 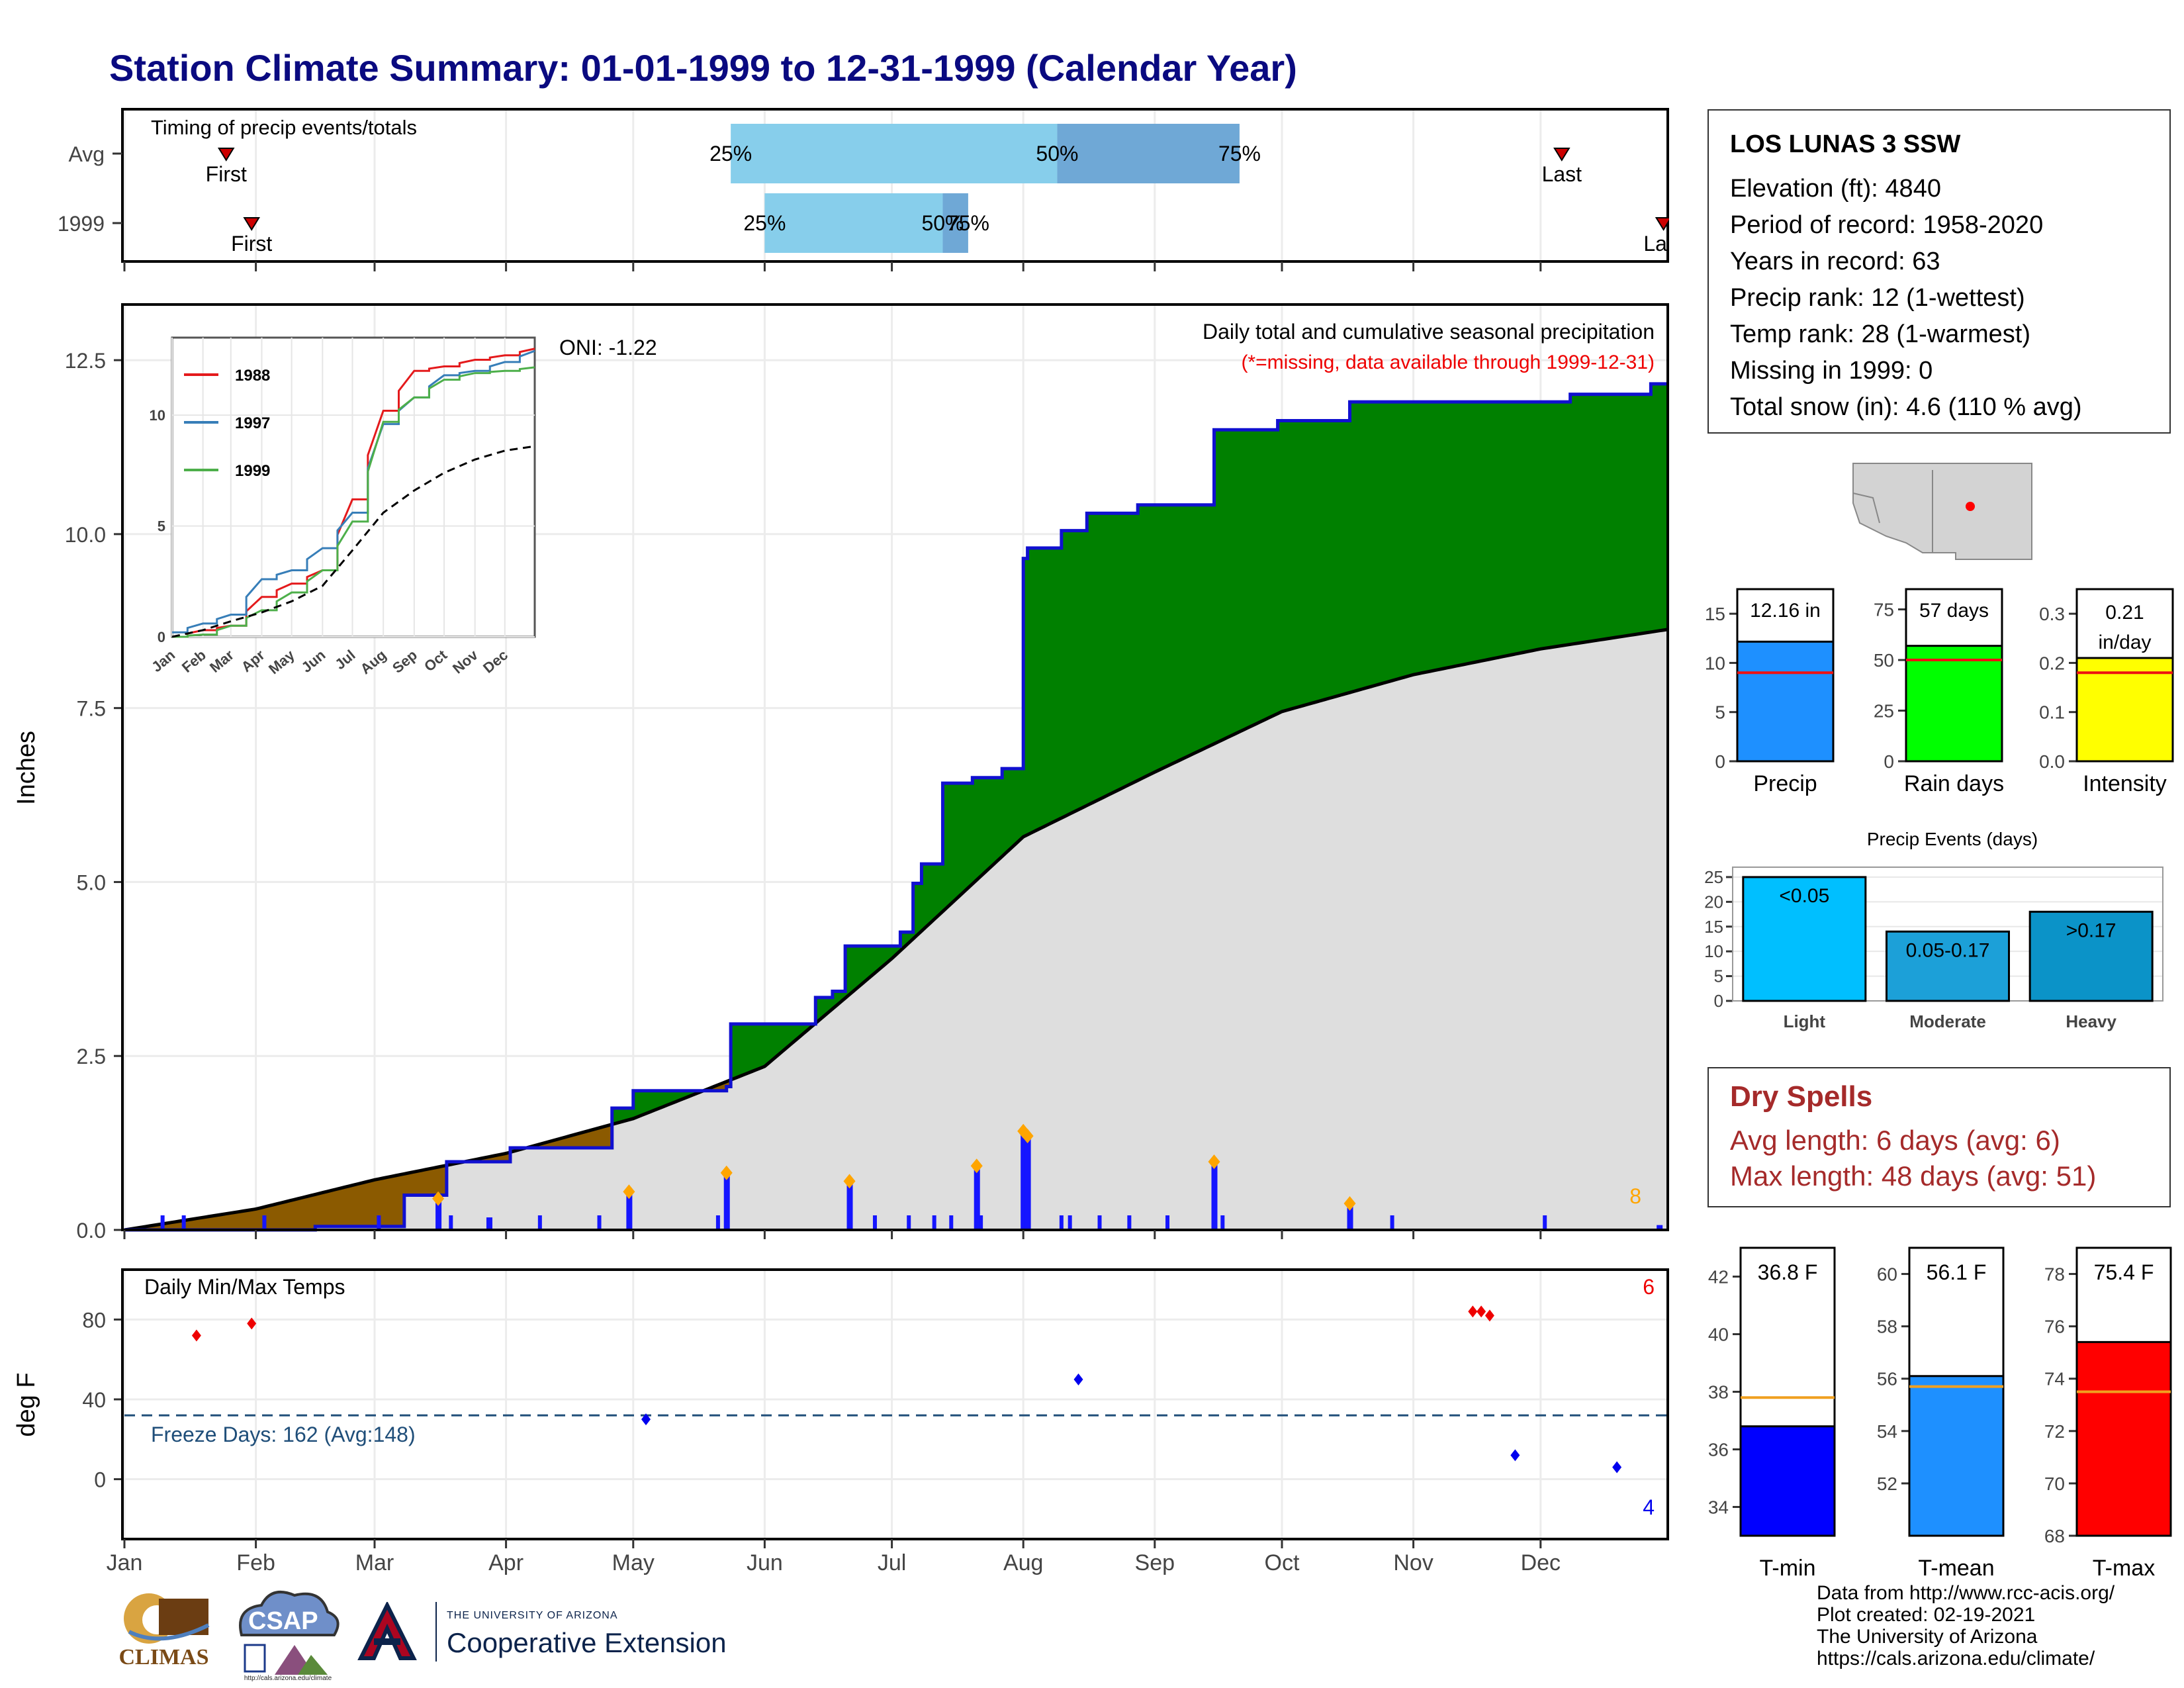 I want to click on temp-panel-label: Daily Min/Max Temps, so click(x=245, y=1287).